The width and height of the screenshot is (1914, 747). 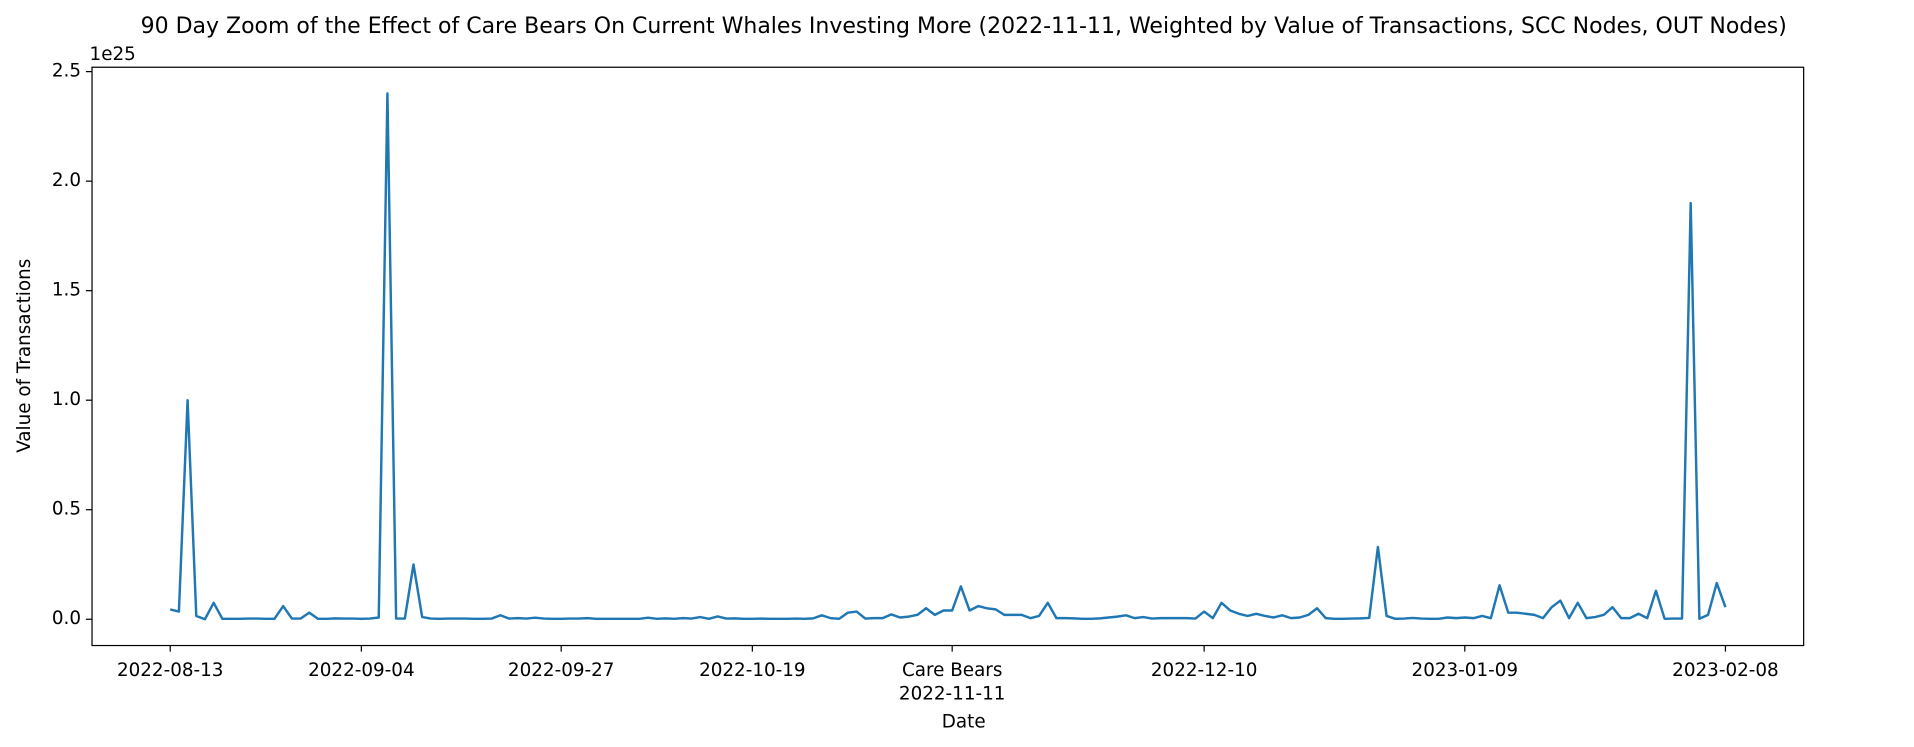 I want to click on y-tick-label: 0.0, so click(x=66, y=618).